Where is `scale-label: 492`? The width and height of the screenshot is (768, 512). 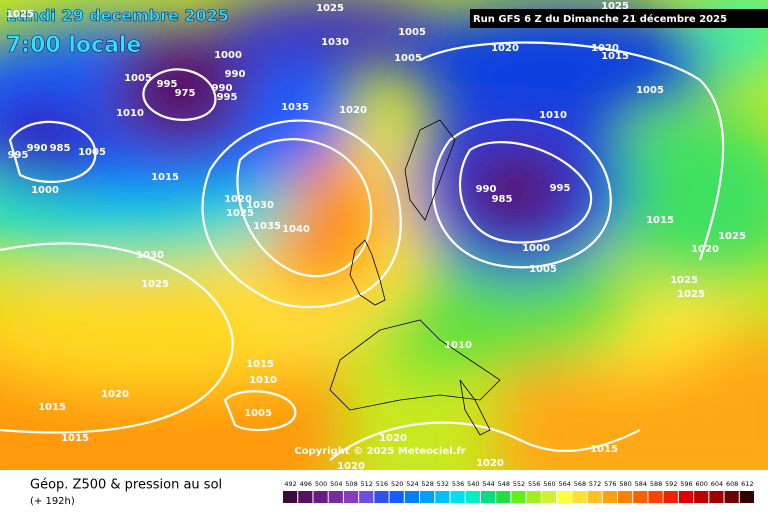 scale-label: 492 is located at coordinates (290, 484).